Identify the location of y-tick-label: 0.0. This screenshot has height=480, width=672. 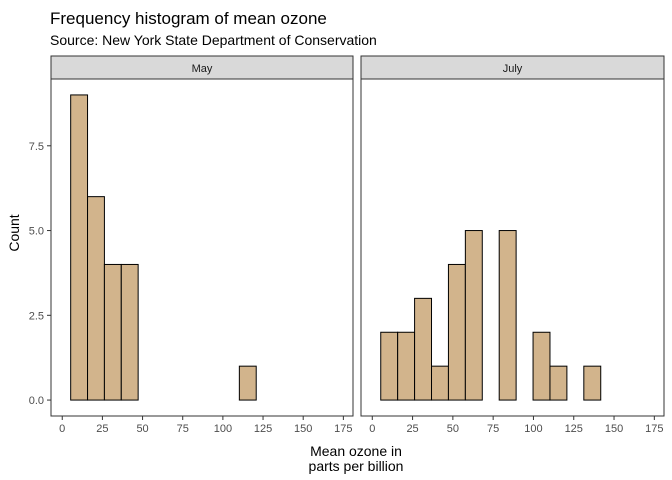
(36, 401).